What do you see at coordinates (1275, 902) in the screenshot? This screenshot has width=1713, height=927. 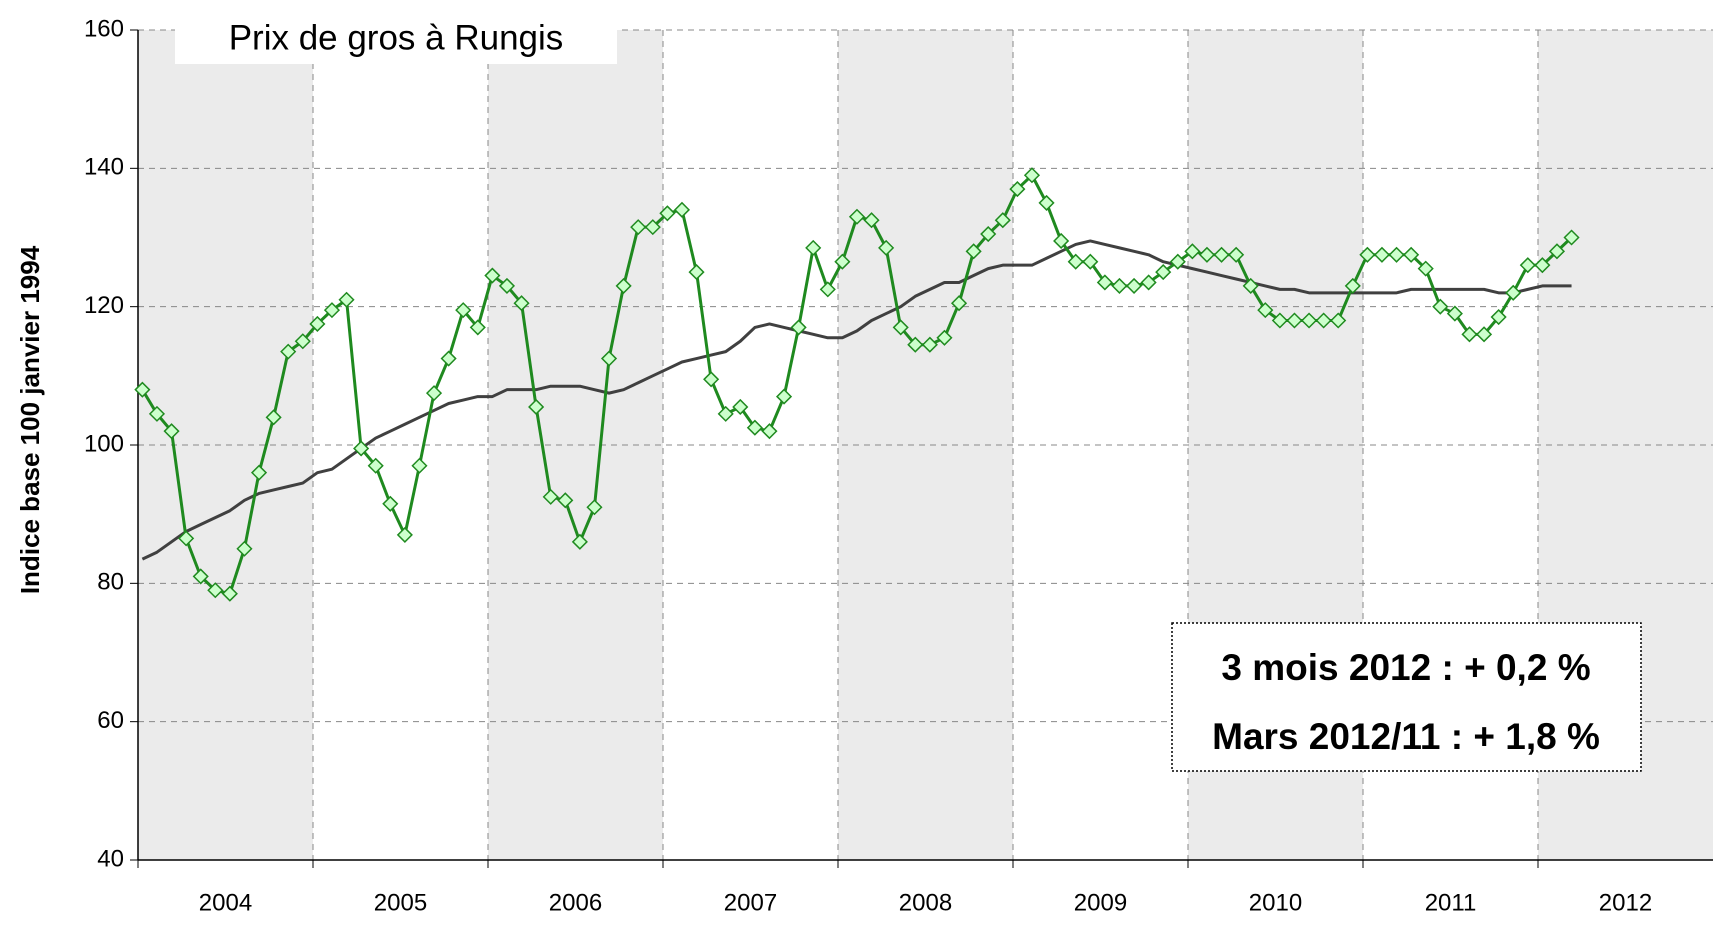 I see `x-tick-label: 2010` at bounding box center [1275, 902].